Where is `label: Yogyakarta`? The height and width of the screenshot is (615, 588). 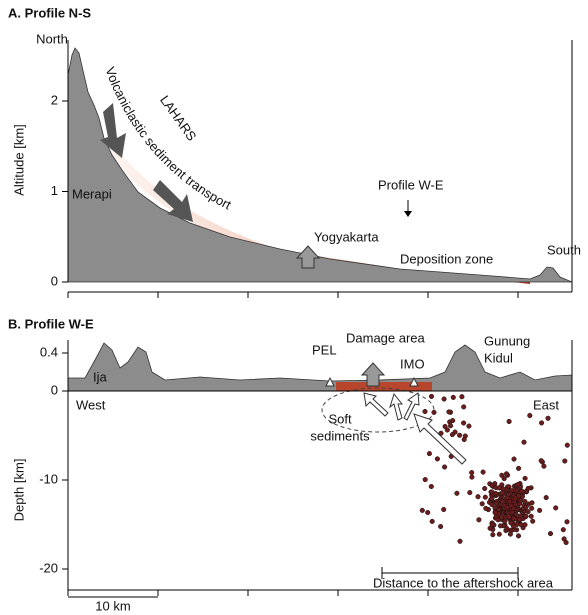
label: Yogyakarta is located at coordinates (346, 236).